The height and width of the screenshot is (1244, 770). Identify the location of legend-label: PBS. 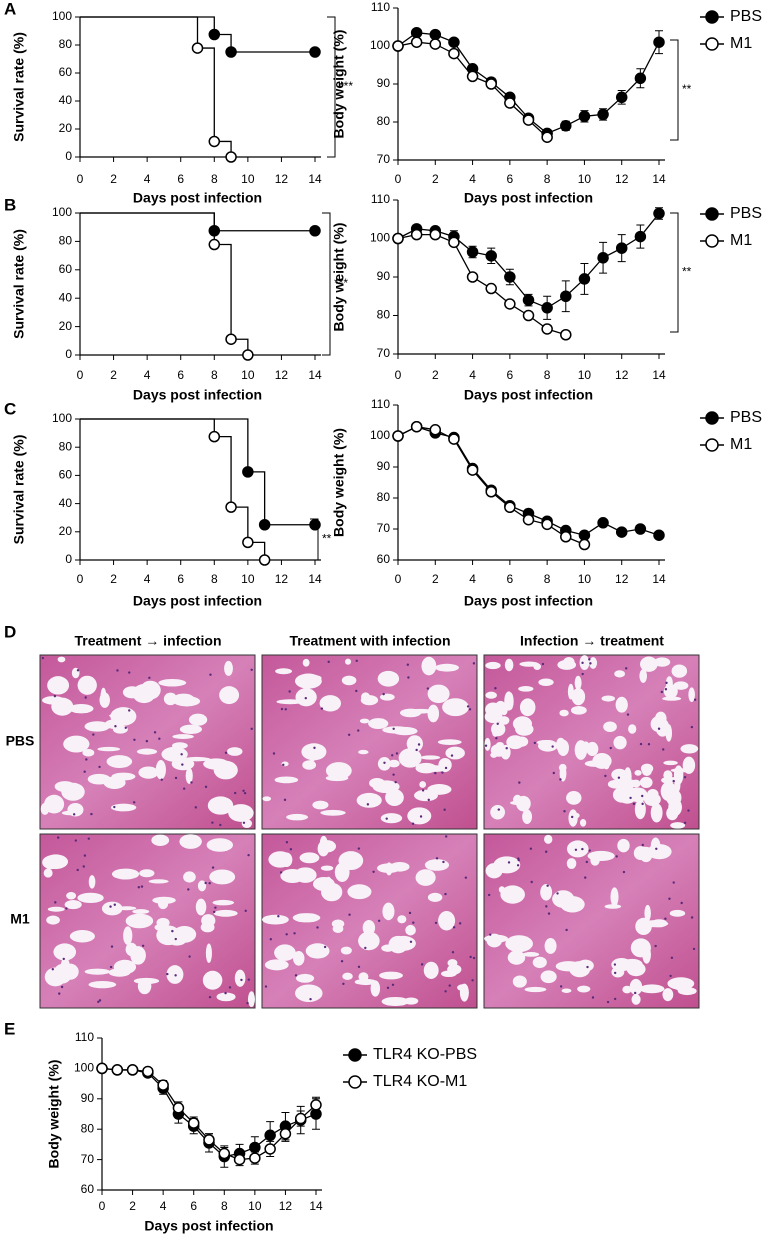
(746, 16).